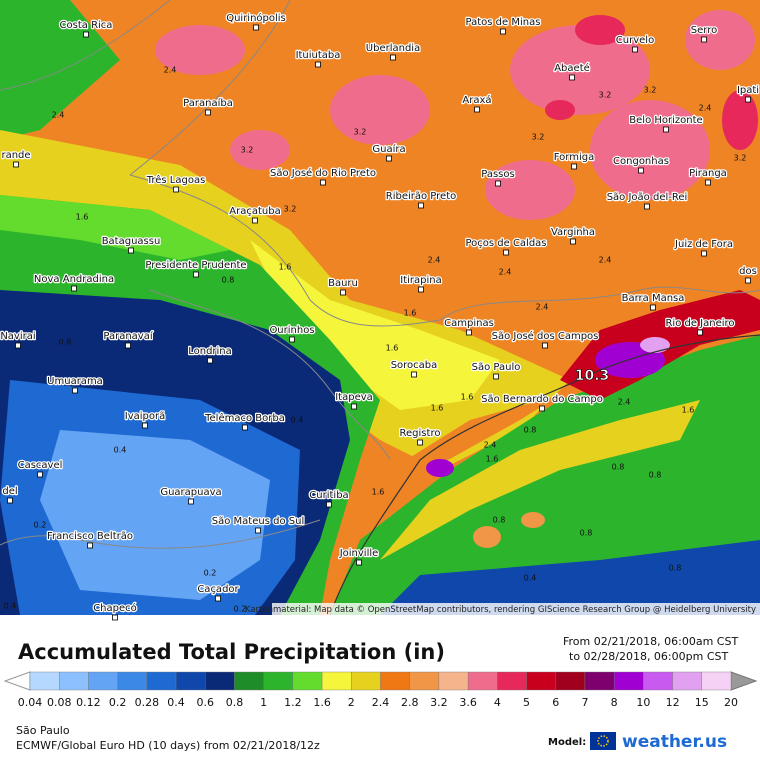  What do you see at coordinates (231, 652) in the screenshot?
I see `legend-title: Accumulated Total Precipitation (in)` at bounding box center [231, 652].